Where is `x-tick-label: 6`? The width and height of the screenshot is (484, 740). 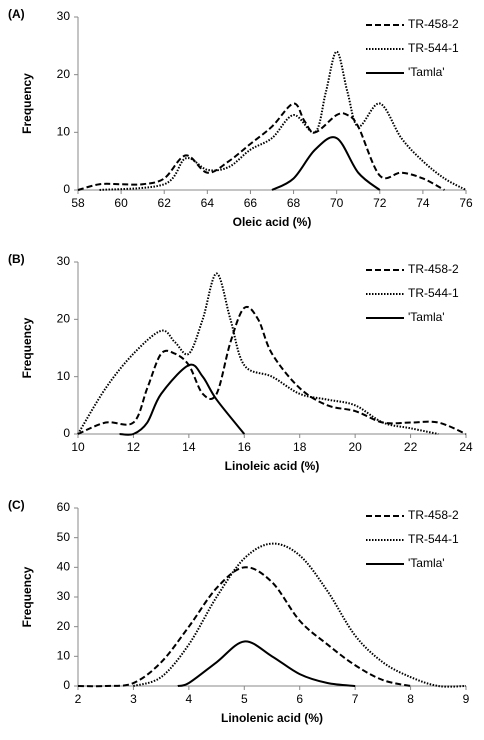
x-tick-label: 6 is located at coordinates (299, 699).